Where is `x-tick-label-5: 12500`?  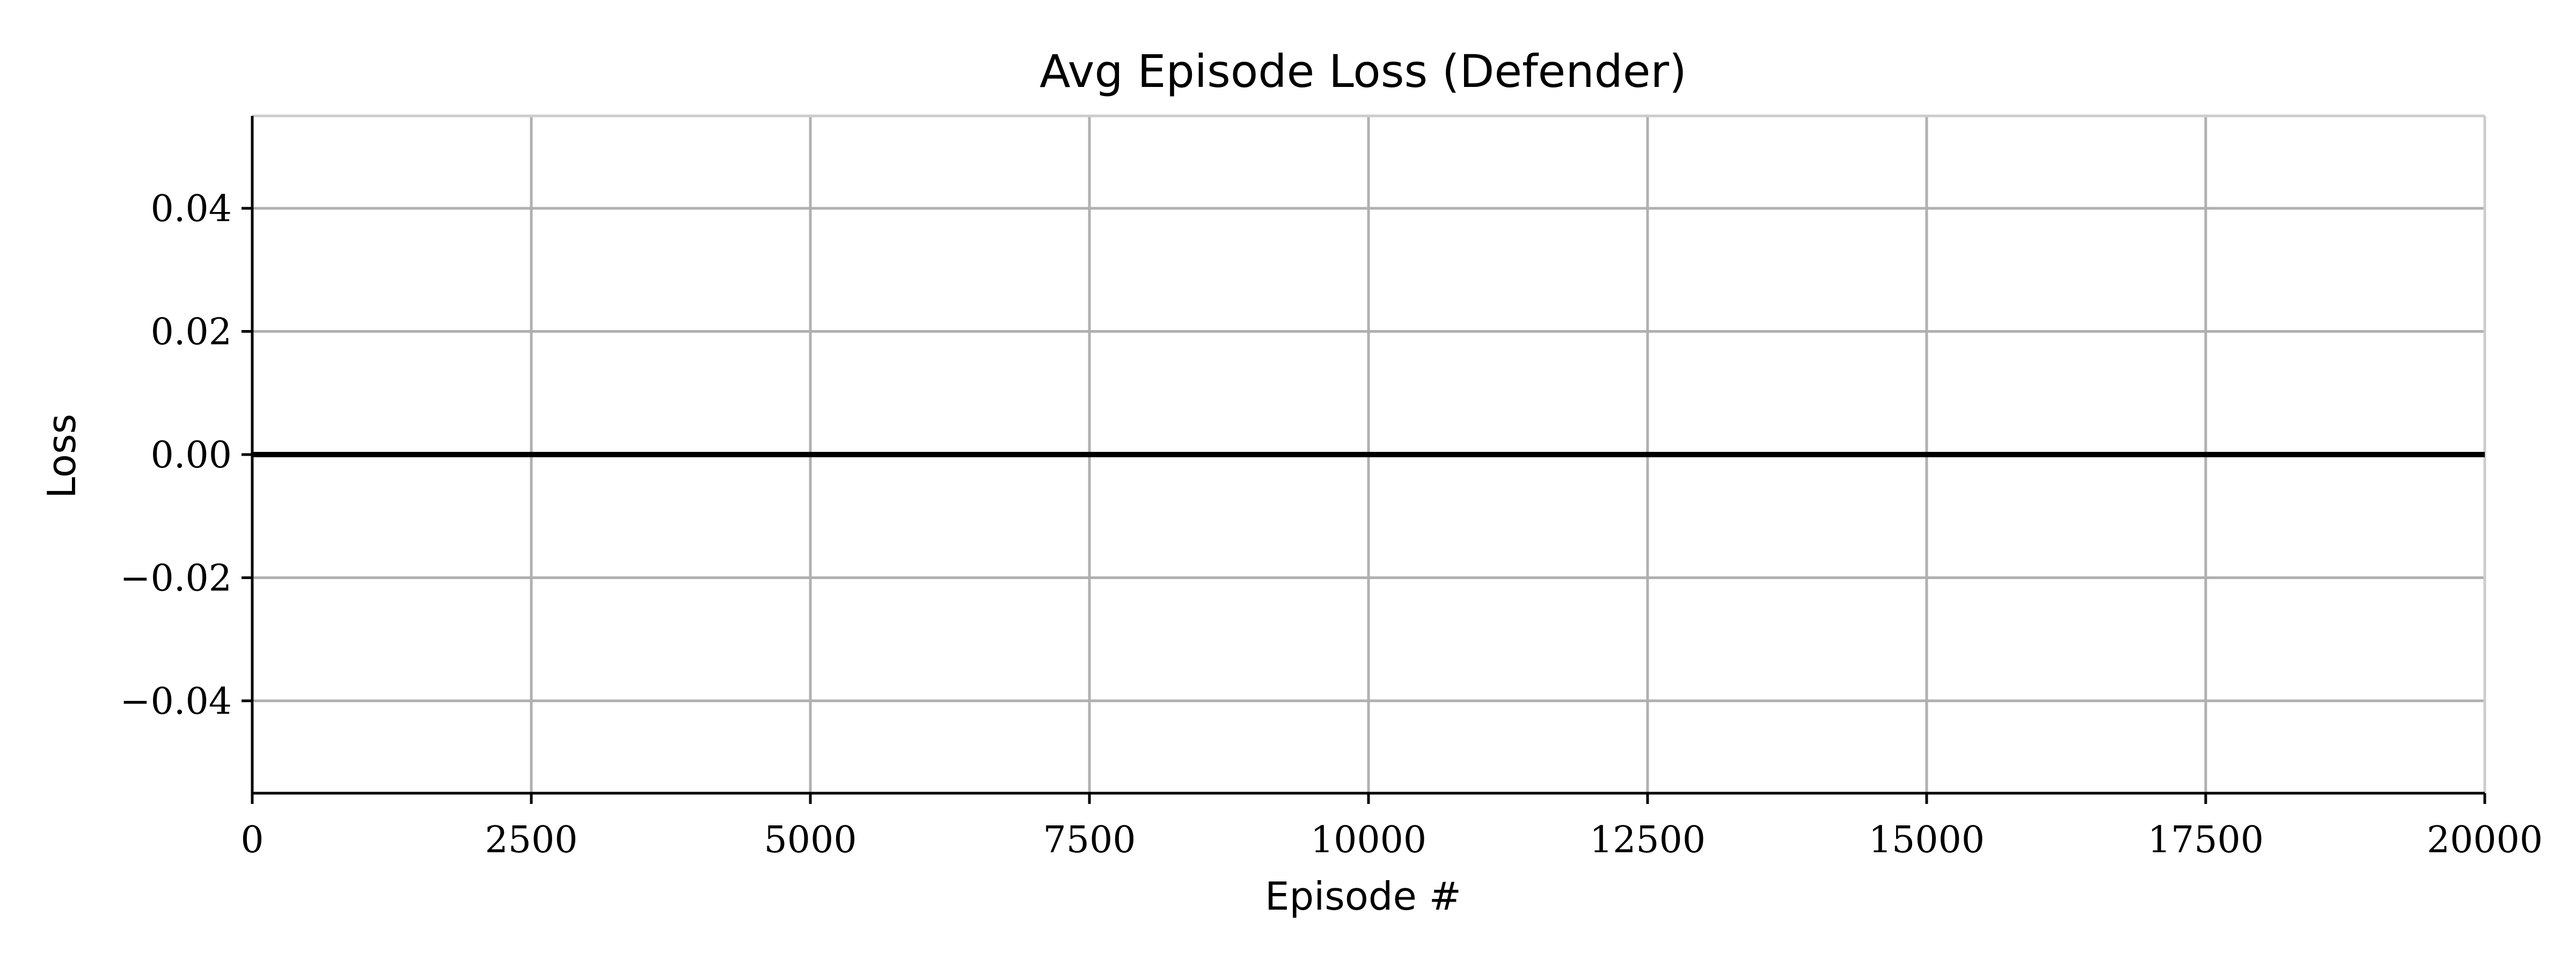 x-tick-label-5: 12500 is located at coordinates (1648, 840).